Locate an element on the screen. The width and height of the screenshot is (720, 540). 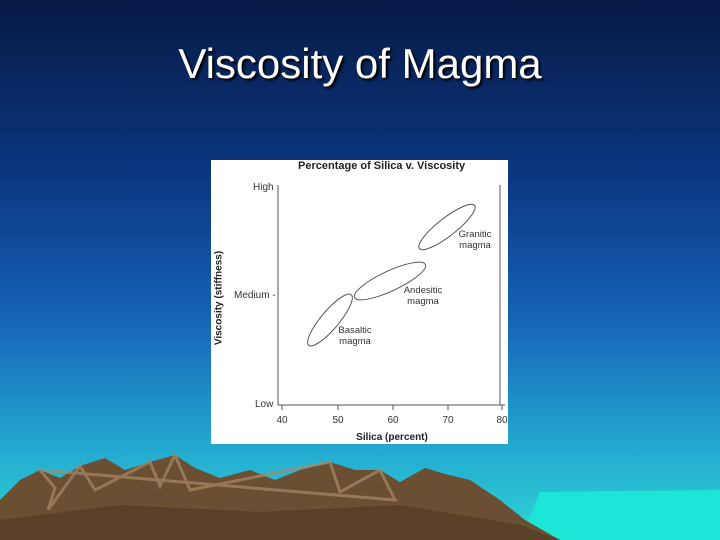
figure-title: Percentage of Silica v. Viscosity is located at coordinates (382, 166).